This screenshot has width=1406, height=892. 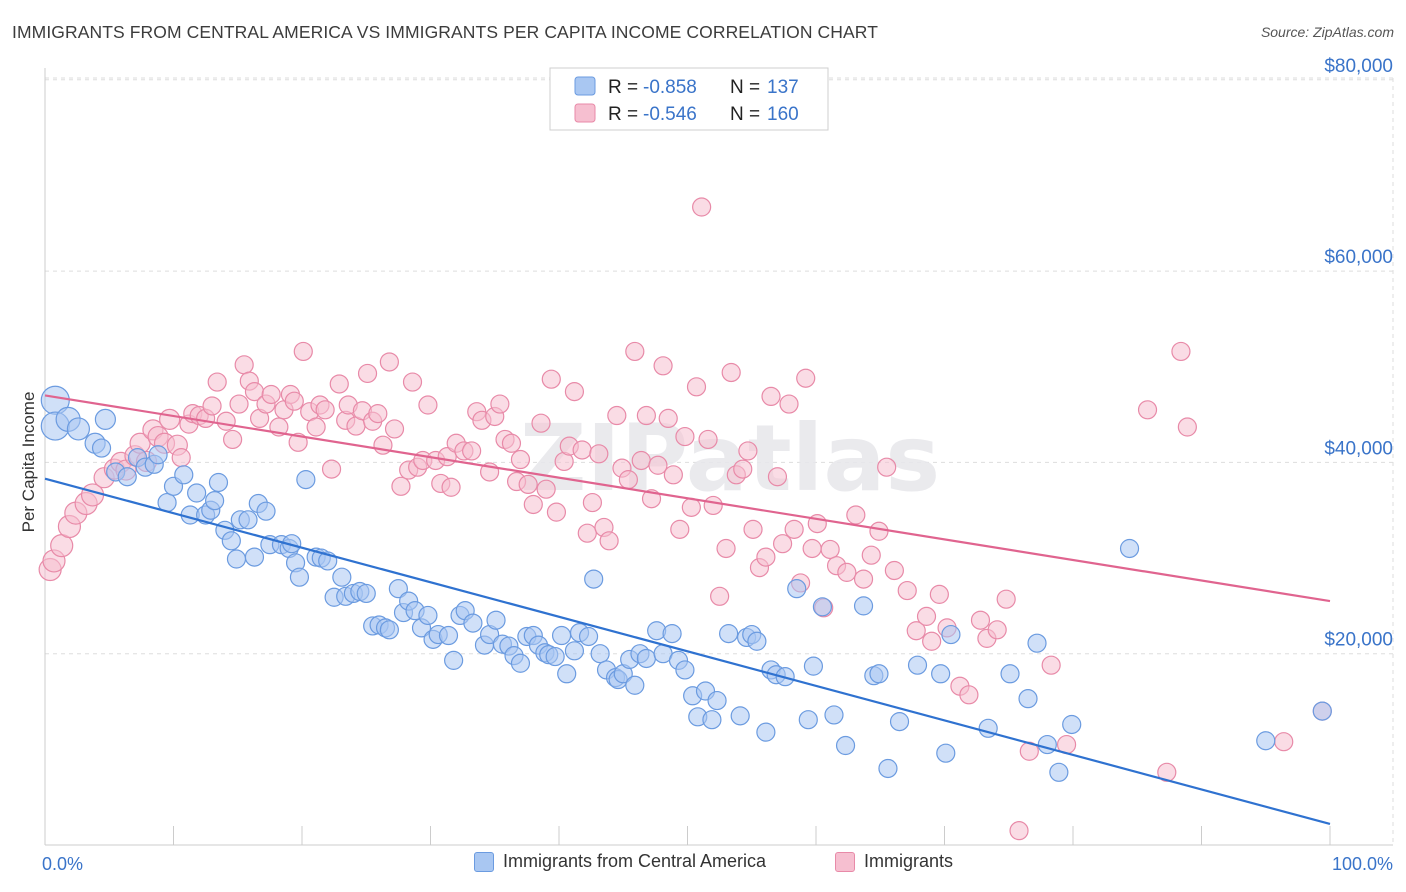 I want to click on y-tick-label: $20,000, so click(x=1358, y=640).